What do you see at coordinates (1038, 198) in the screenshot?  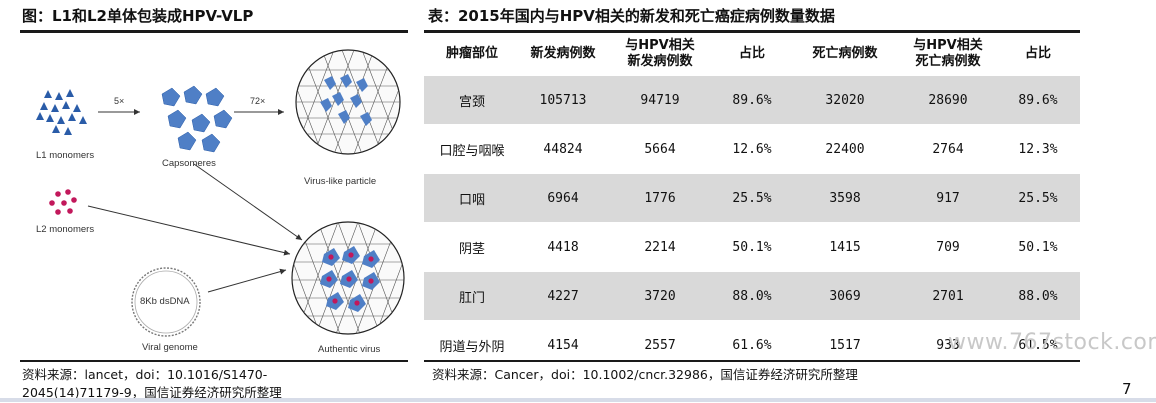 I see `cell-death-pct: 25.5%` at bounding box center [1038, 198].